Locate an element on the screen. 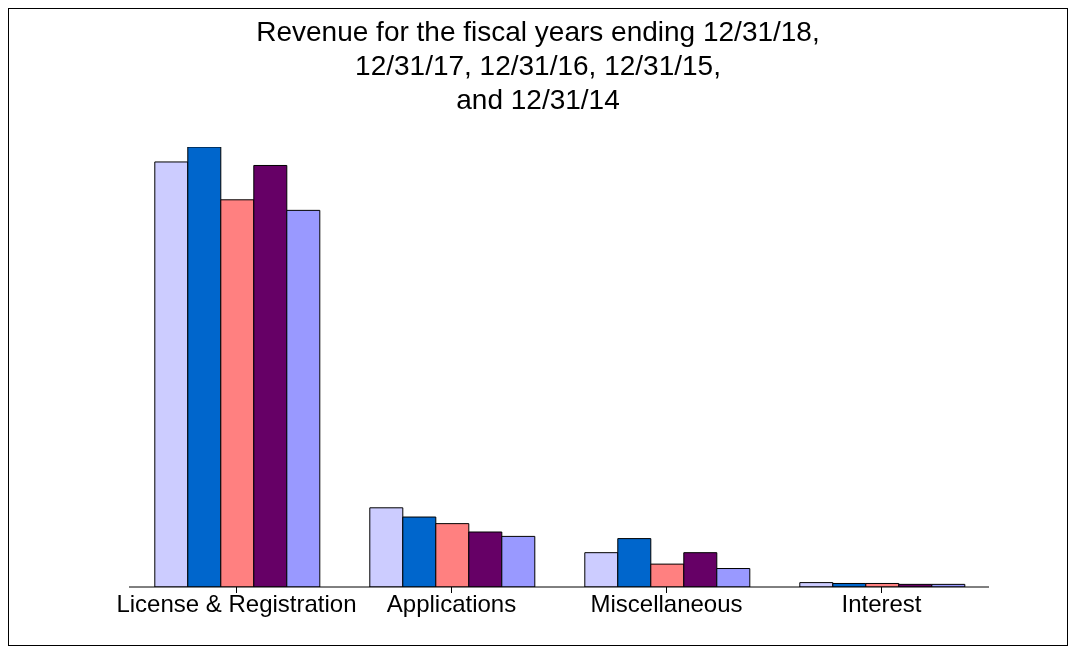 This screenshot has height=654, width=1076. x-tick-label: Miscellaneous is located at coordinates (666, 604).